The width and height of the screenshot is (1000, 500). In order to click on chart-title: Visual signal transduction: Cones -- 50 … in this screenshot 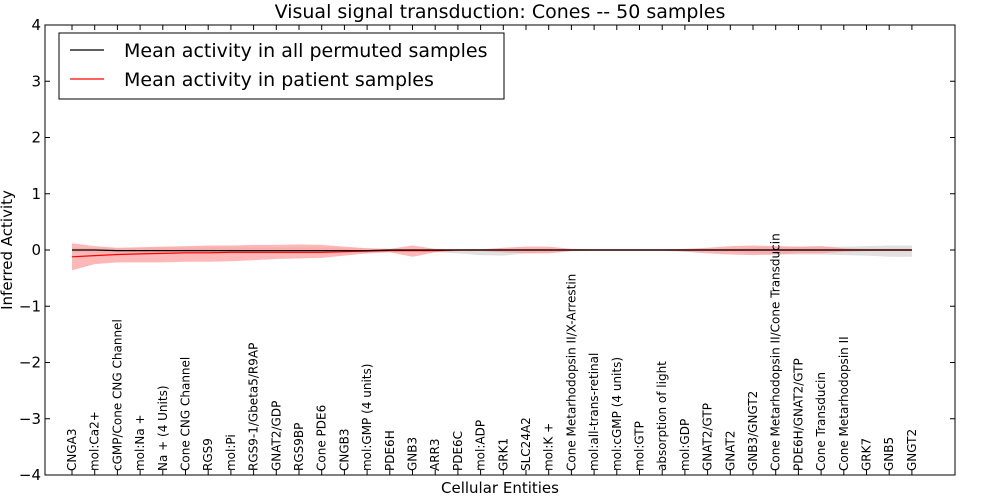, I will do `click(500, 12)`.